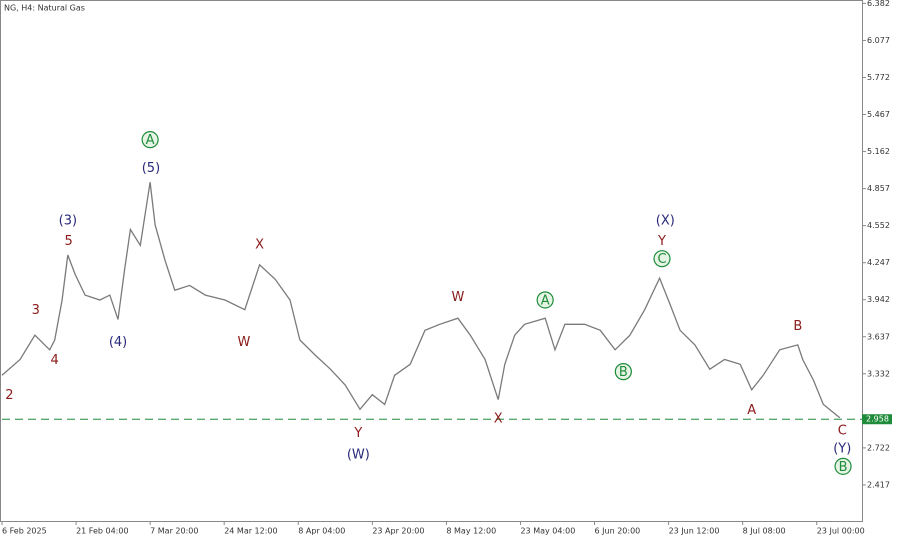  Describe the element at coordinates (55, 360) in the screenshot. I see `wave-label: 4` at that location.